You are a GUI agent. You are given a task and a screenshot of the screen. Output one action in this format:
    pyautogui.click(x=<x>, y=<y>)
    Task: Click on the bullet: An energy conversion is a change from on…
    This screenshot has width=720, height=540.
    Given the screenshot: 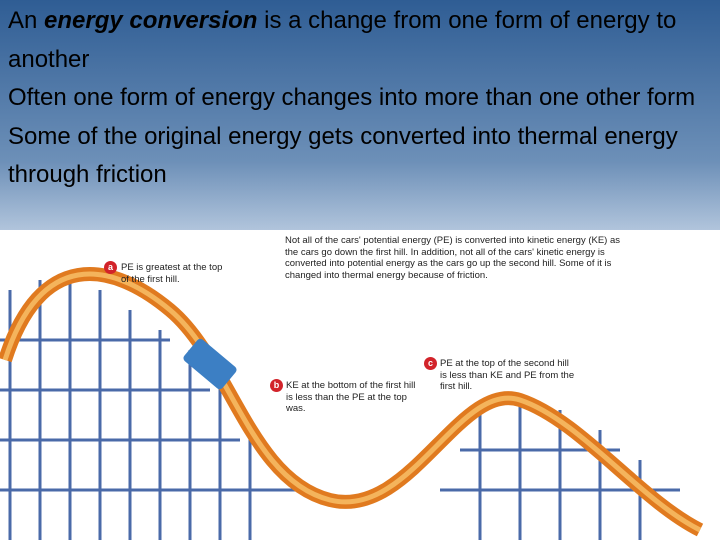 What is the action you would take?
    pyautogui.click(x=364, y=40)
    